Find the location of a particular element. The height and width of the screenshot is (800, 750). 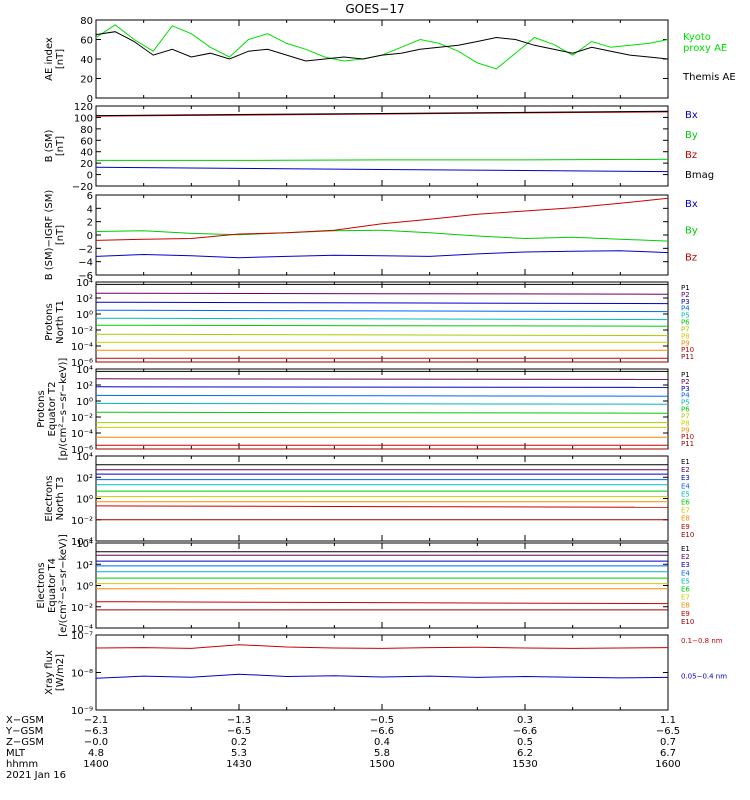

y-tick-label: 100 is located at coordinates (83, 118).